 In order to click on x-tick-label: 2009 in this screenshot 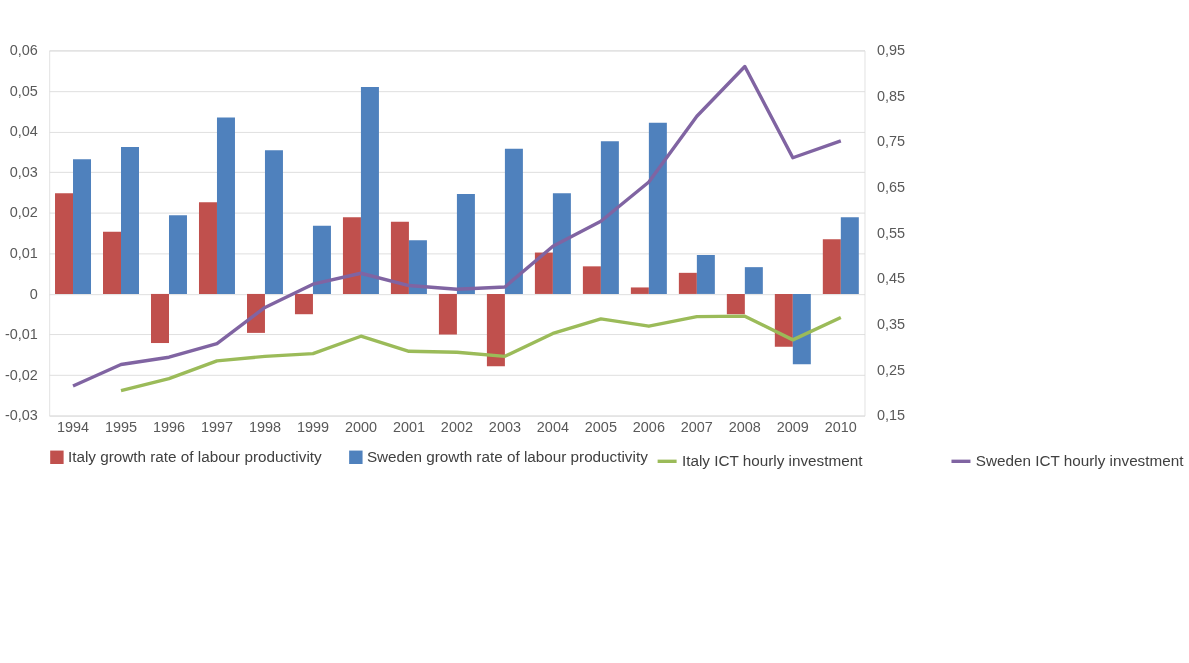, I will do `click(792, 427)`.